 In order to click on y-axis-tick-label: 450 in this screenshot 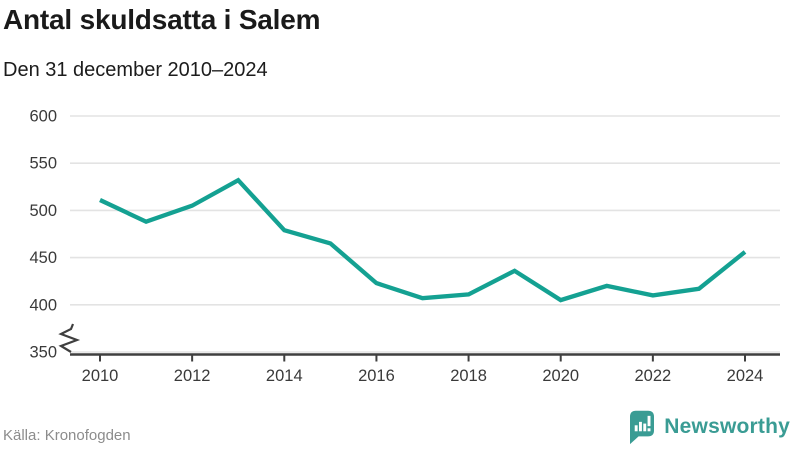, I will do `click(43, 258)`.